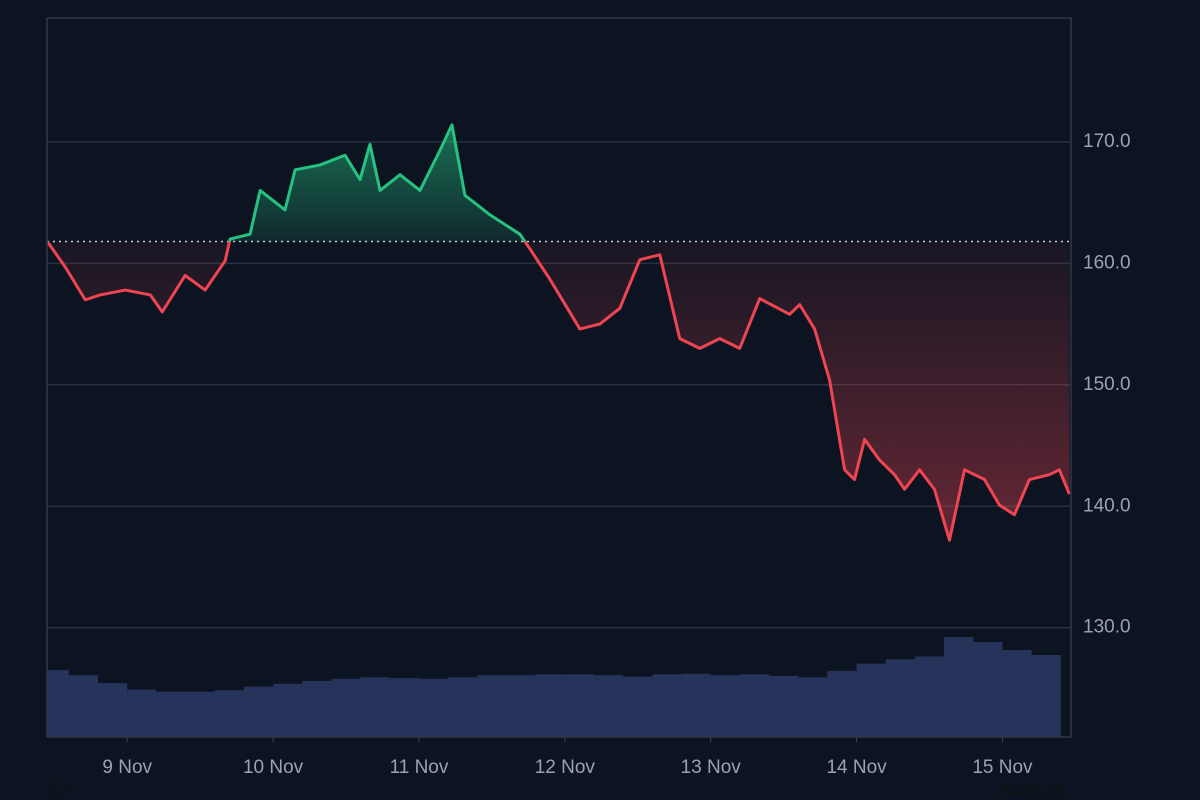 This screenshot has width=1200, height=800. What do you see at coordinates (1107, 627) in the screenshot?
I see `y-tick-label: 130.0` at bounding box center [1107, 627].